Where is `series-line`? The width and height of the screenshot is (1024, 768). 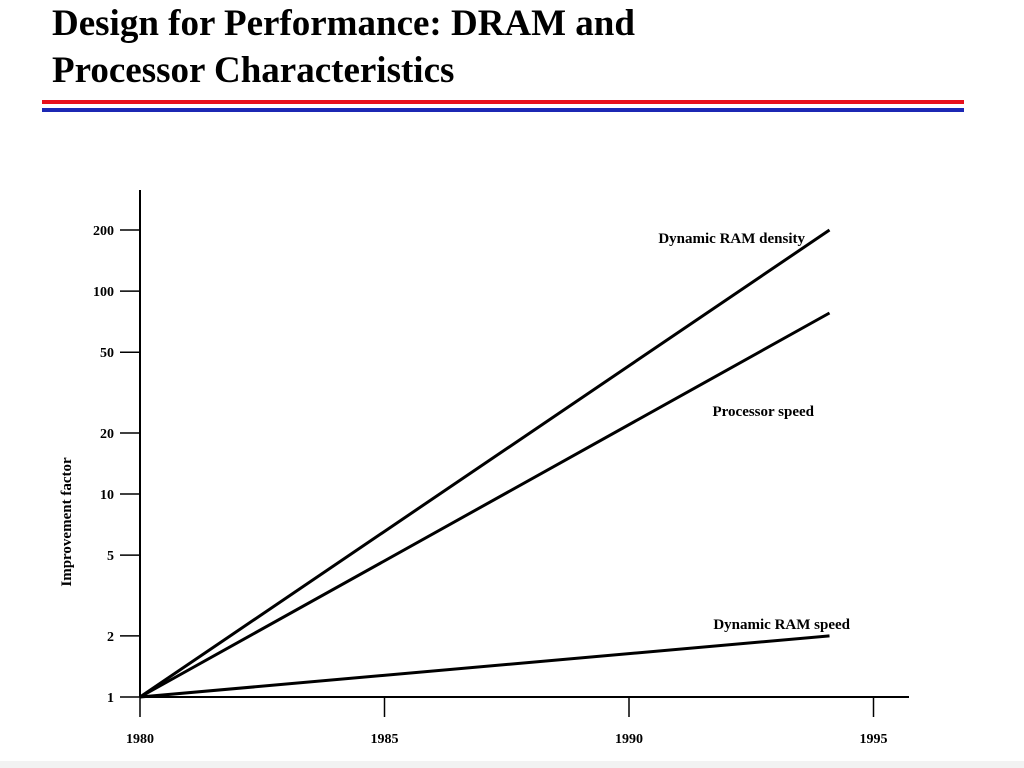
series-line is located at coordinates (484, 666).